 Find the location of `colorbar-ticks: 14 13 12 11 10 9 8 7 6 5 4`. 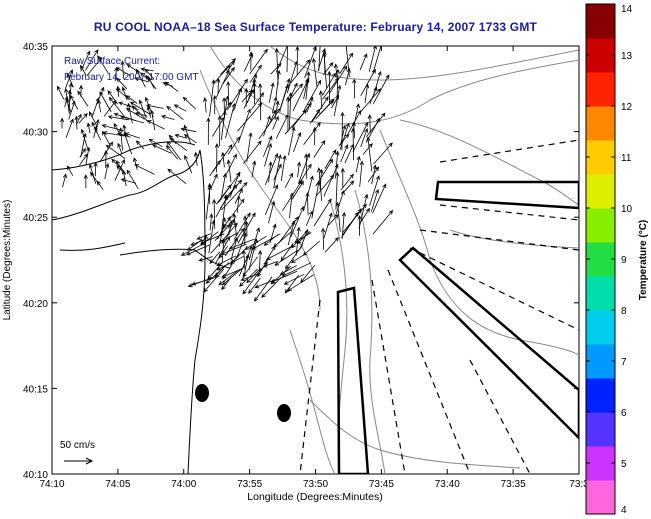

colorbar-ticks: 14 13 12 11 10 9 8 7 6 5 4 is located at coordinates (609, 259).